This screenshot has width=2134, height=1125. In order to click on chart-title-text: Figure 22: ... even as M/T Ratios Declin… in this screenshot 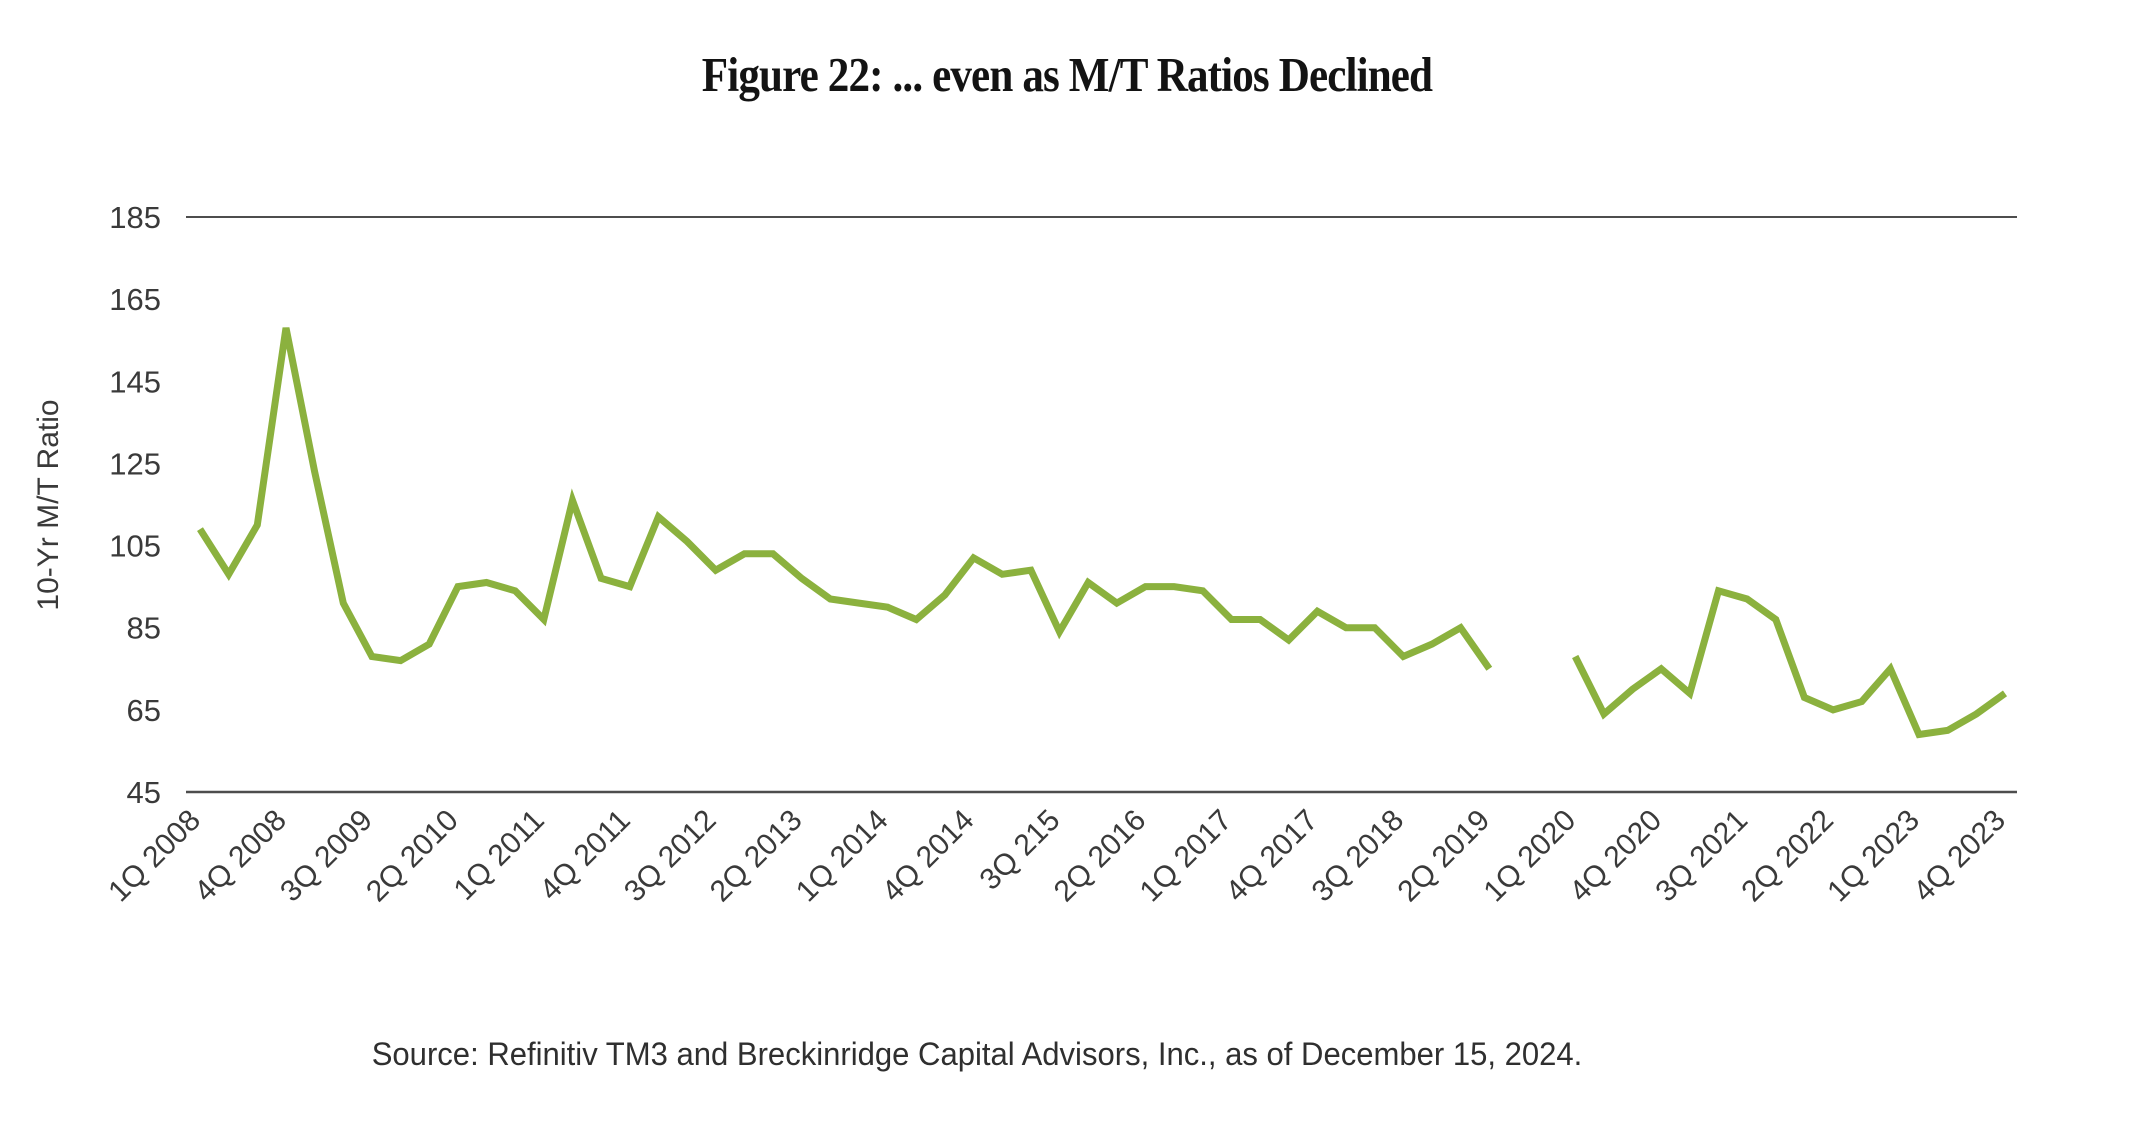, I will do `click(1067, 74)`.